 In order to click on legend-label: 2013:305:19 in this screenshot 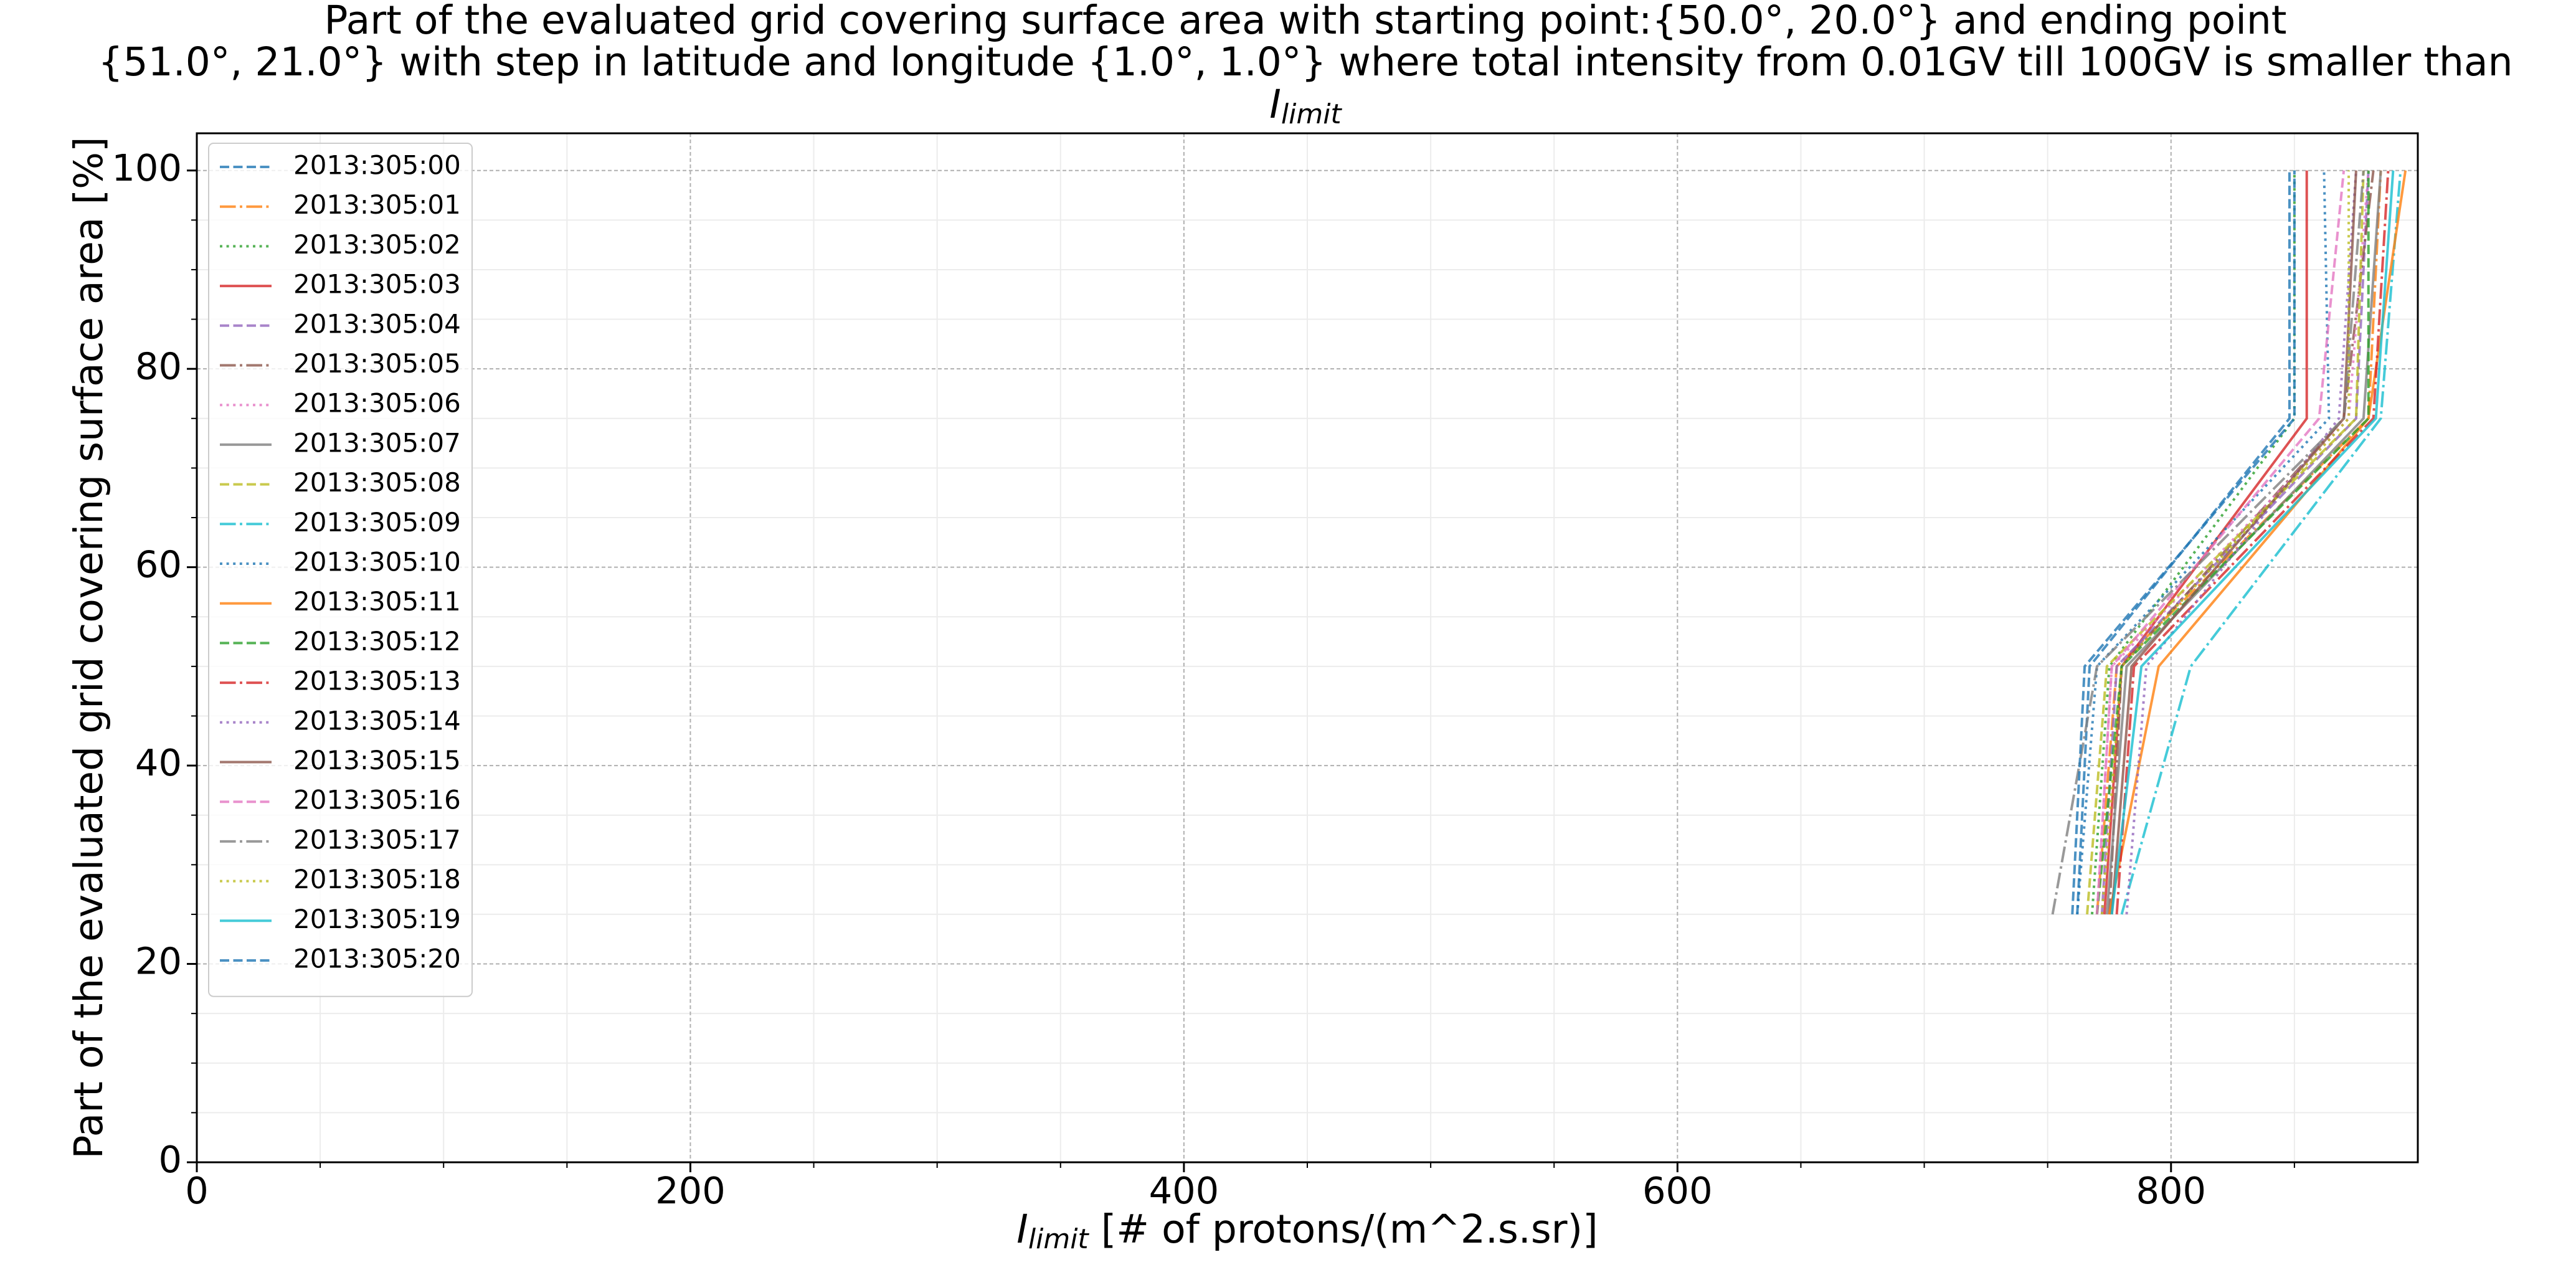, I will do `click(377, 919)`.